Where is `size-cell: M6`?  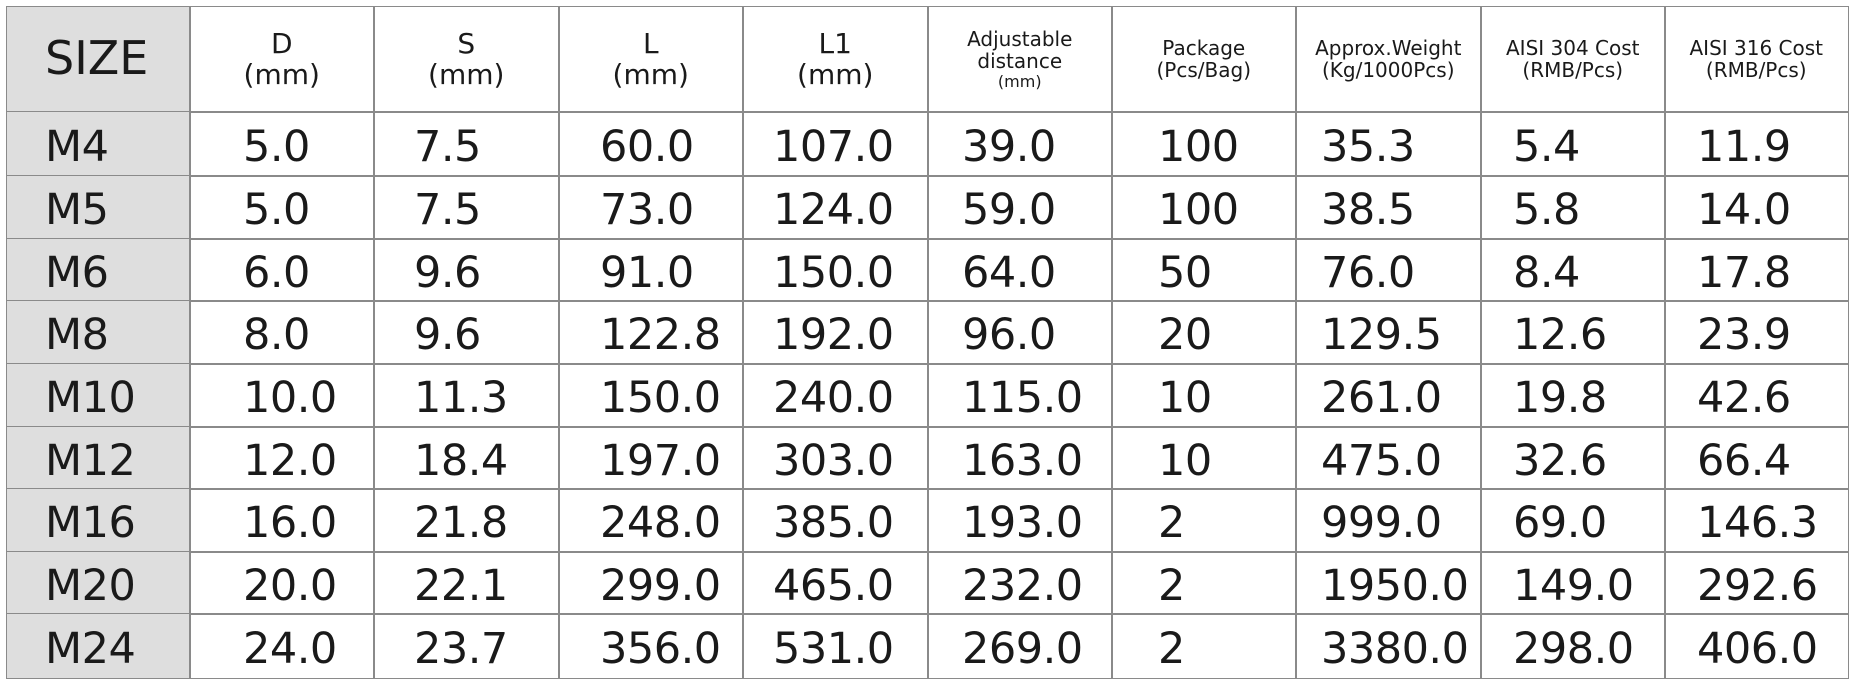 size-cell: M6 is located at coordinates (98, 270).